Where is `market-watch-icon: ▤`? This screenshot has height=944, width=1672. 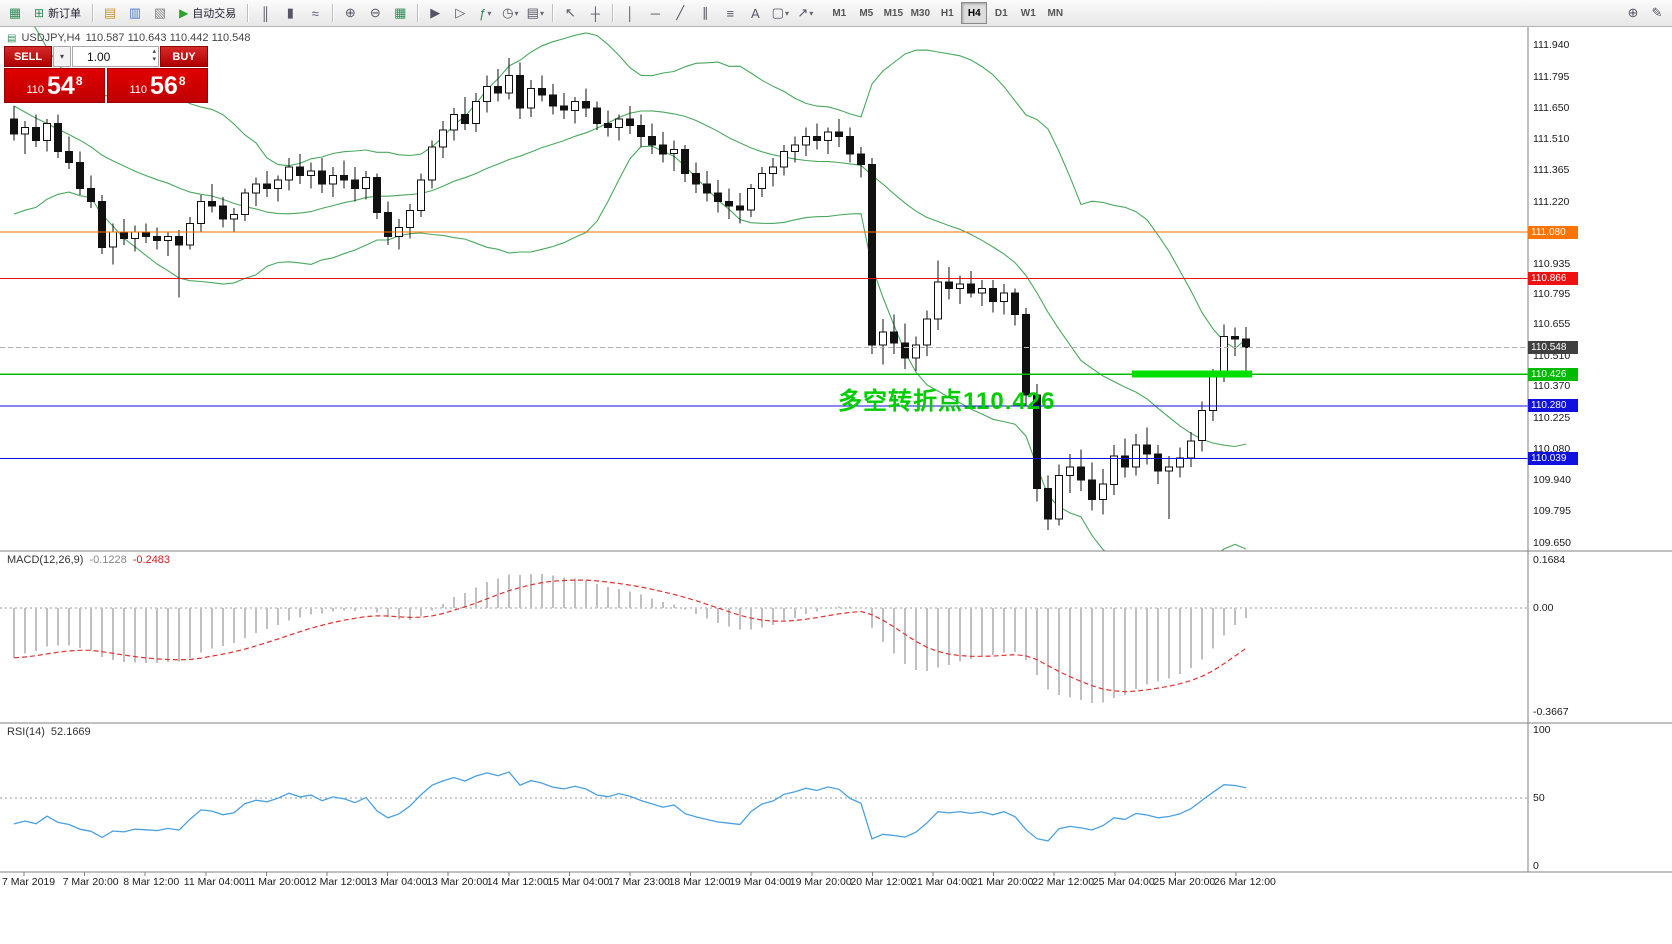
market-watch-icon: ▤ is located at coordinates (110, 13).